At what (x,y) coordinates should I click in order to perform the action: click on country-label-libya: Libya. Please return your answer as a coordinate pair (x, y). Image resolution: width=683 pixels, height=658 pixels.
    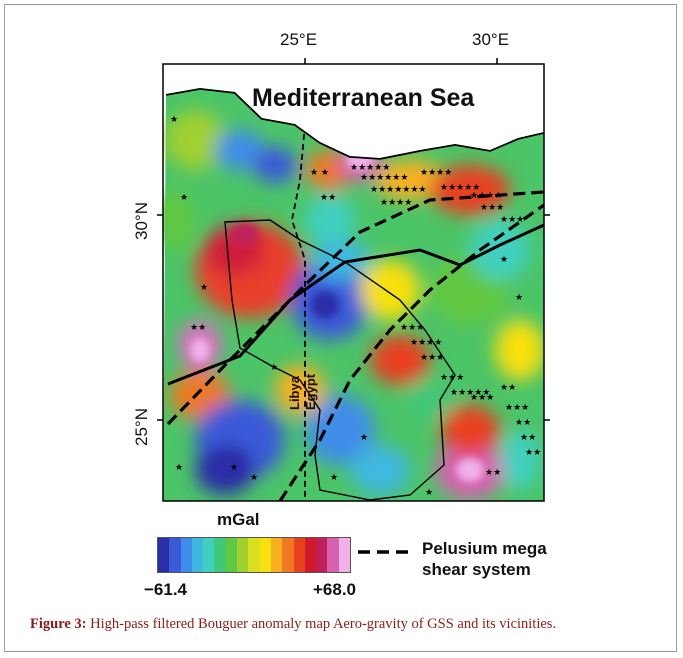
    Looking at the image, I should click on (294, 393).